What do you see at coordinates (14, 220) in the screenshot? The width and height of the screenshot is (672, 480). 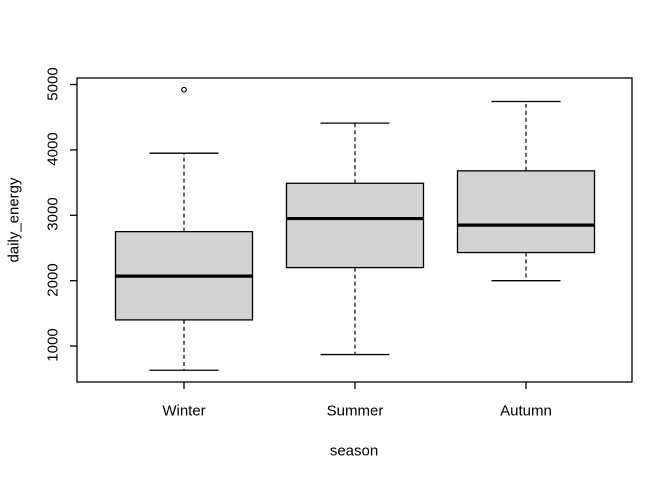 I see `y-axis-title: daily_energy` at bounding box center [14, 220].